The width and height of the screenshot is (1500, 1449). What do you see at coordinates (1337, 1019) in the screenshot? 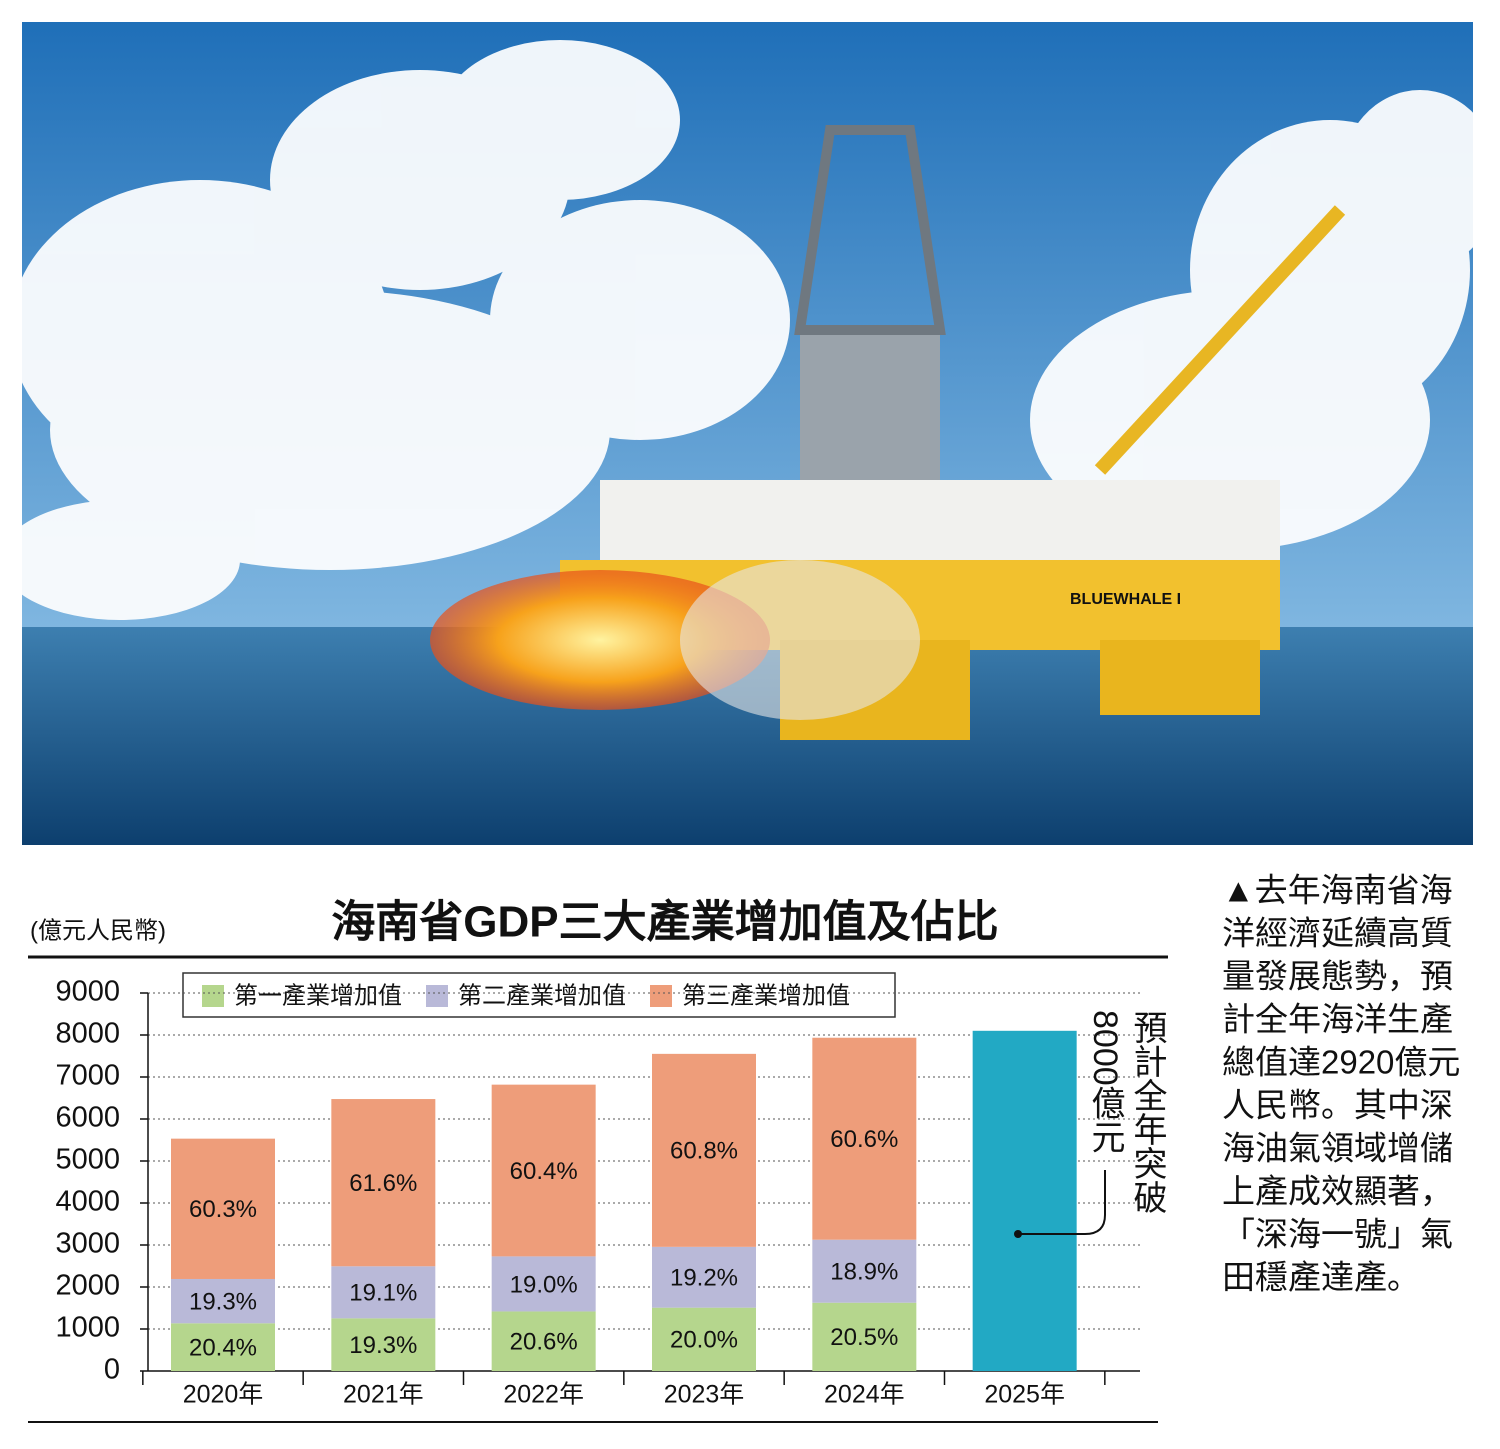
I see `caption-line: 計全年海洋生產` at bounding box center [1337, 1019].